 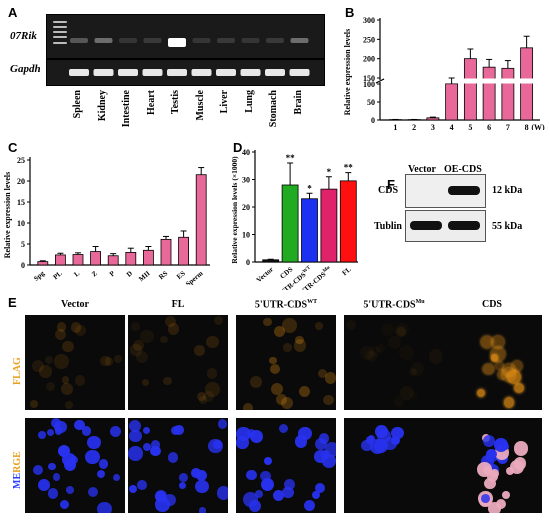 I want to click on x-tick-label: P, so click(x=112, y=273).